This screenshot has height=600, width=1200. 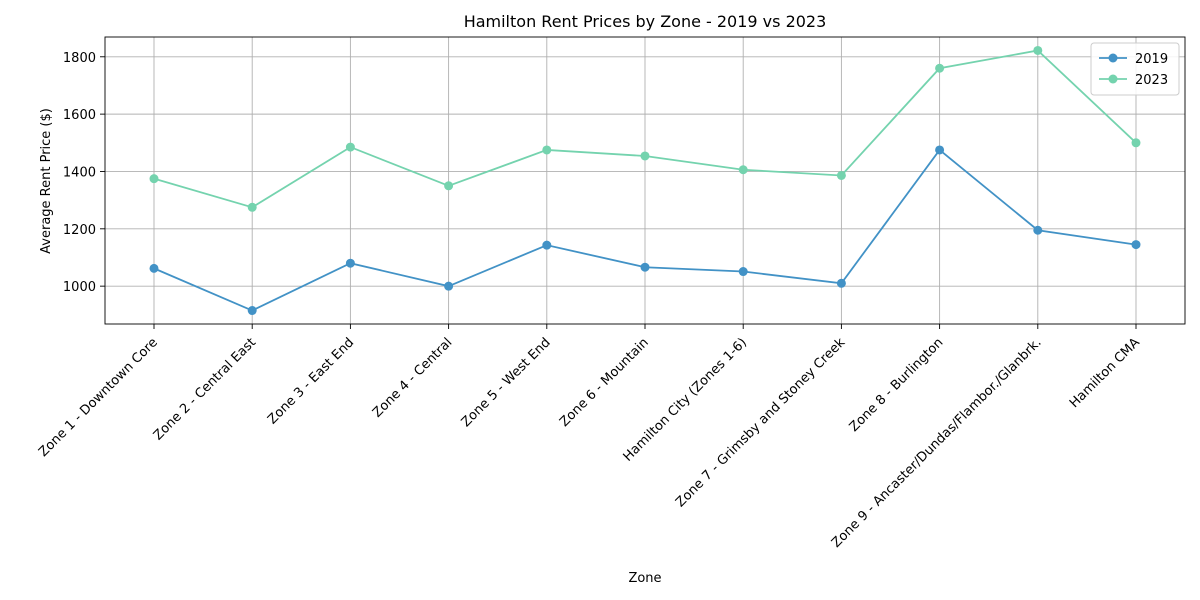 What do you see at coordinates (1151, 80) in the screenshot?
I see `legend-label: 2023` at bounding box center [1151, 80].